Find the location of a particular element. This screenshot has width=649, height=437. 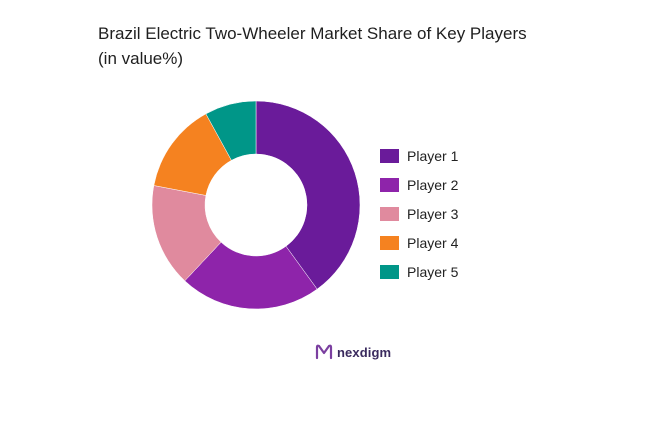

legend-item-5: Player 5 is located at coordinates (450, 271).